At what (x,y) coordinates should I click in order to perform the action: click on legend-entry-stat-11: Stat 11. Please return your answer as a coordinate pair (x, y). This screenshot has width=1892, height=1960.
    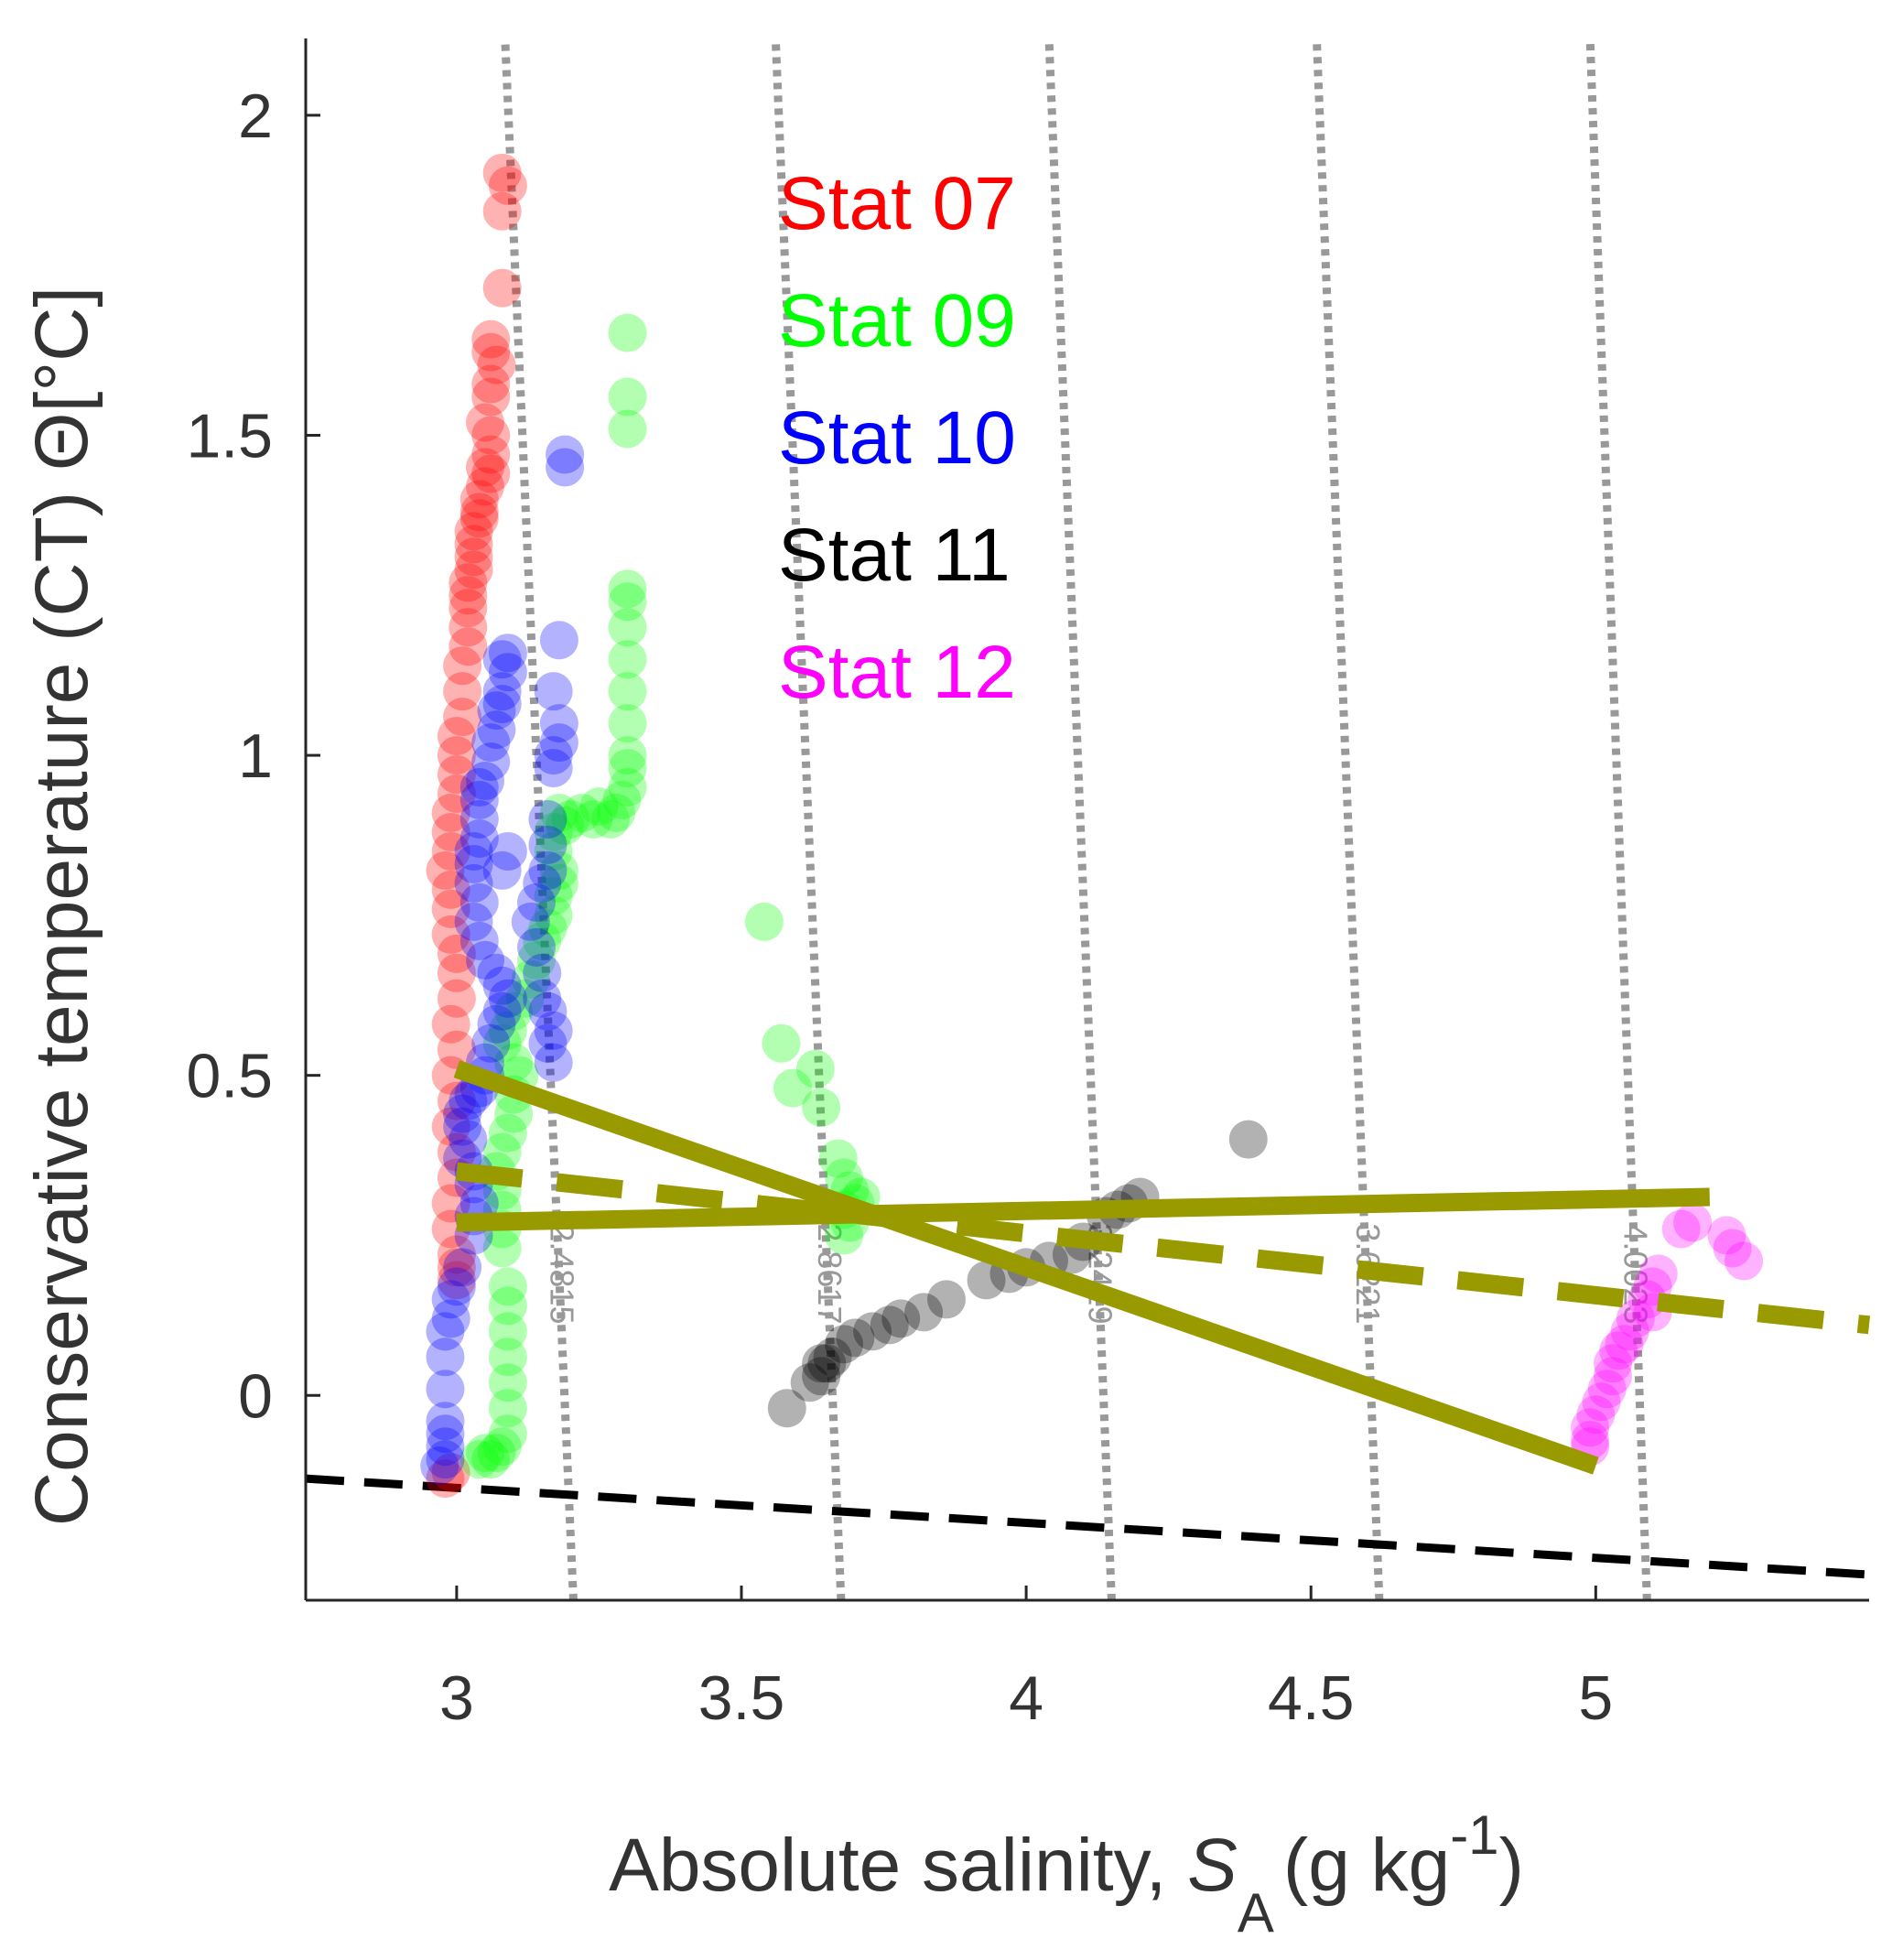
    Looking at the image, I should click on (894, 556).